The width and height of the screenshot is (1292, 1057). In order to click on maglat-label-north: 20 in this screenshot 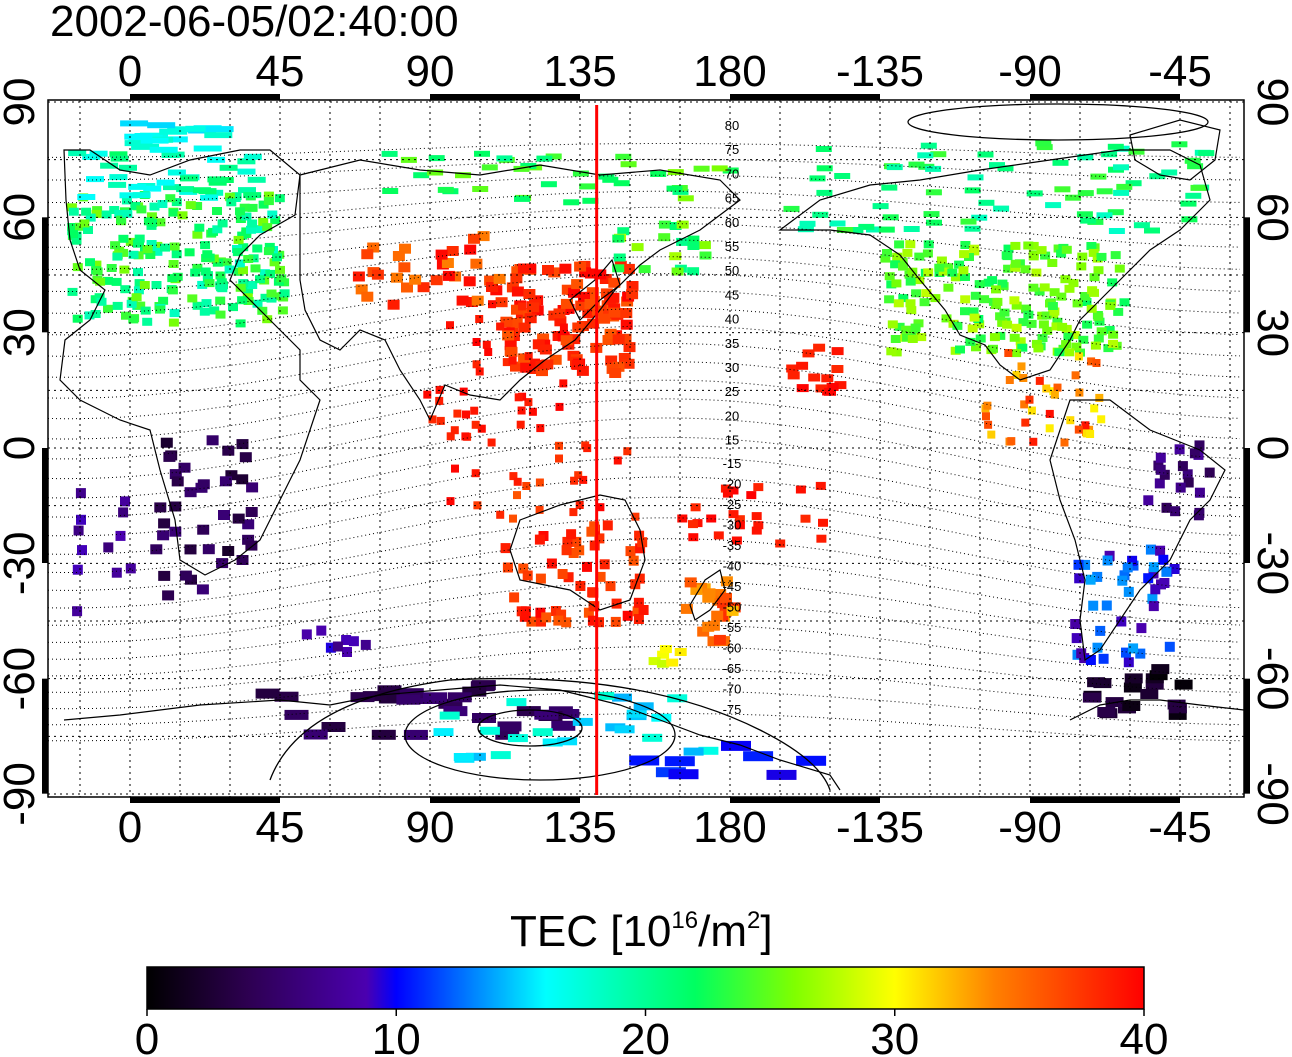, I will do `click(732, 415)`.